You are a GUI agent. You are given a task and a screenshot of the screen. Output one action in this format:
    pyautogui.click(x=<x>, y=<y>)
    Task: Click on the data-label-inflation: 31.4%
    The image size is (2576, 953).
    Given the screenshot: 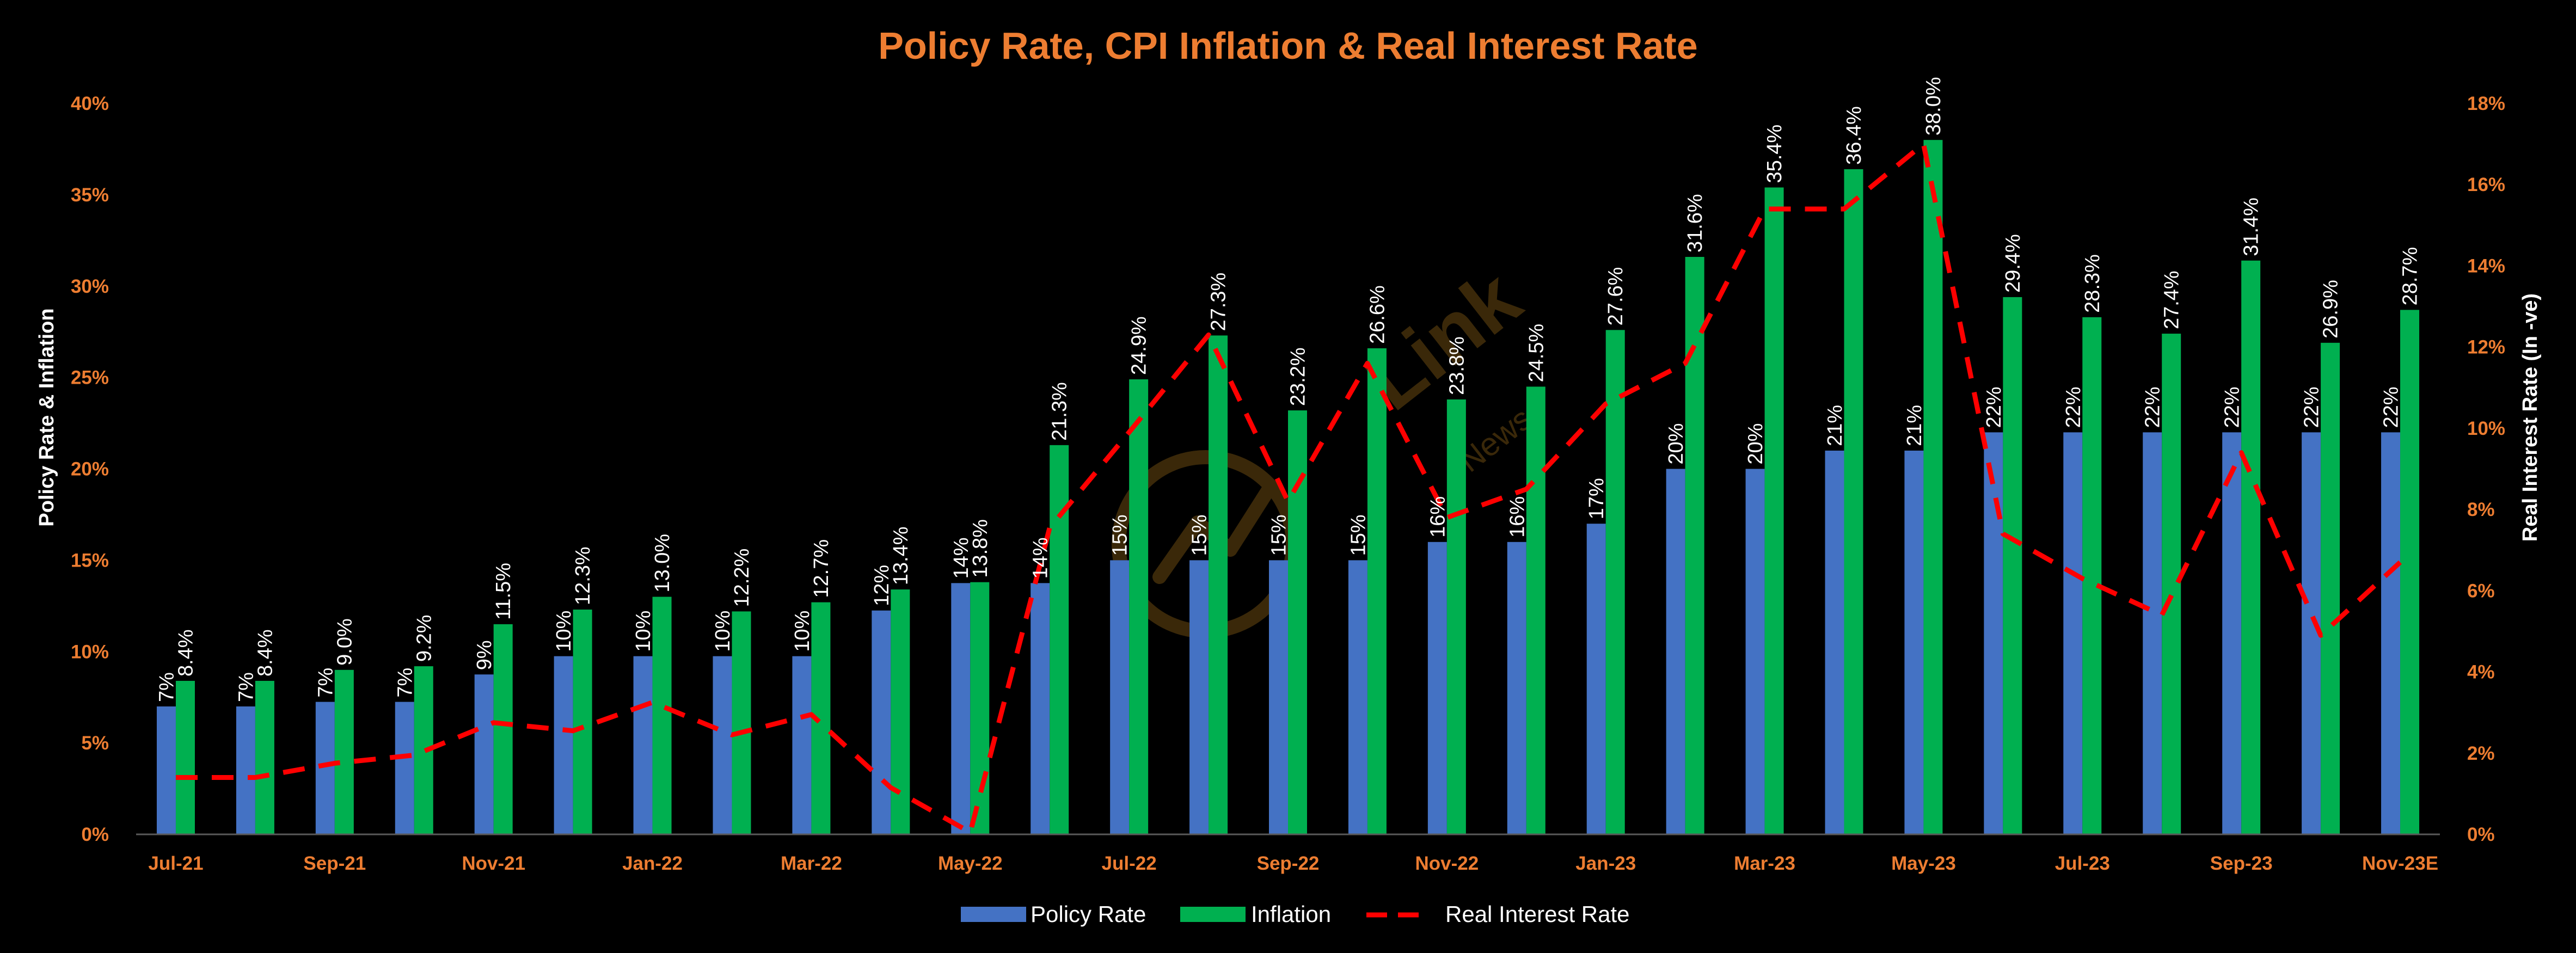 What is the action you would take?
    pyautogui.click(x=2251, y=227)
    